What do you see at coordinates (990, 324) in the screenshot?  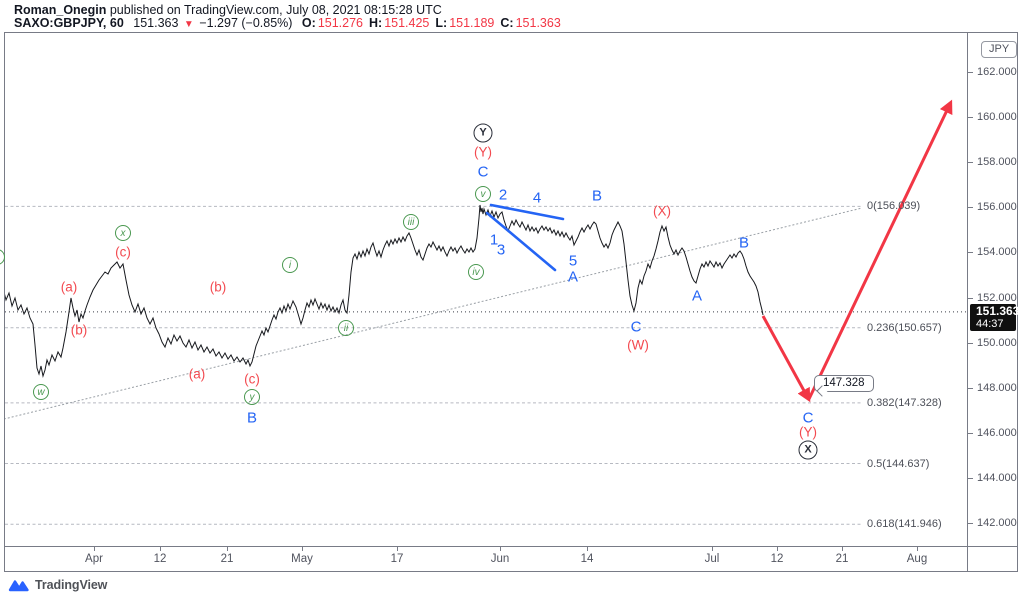 I see `bar-countdown: 44:37` at bounding box center [990, 324].